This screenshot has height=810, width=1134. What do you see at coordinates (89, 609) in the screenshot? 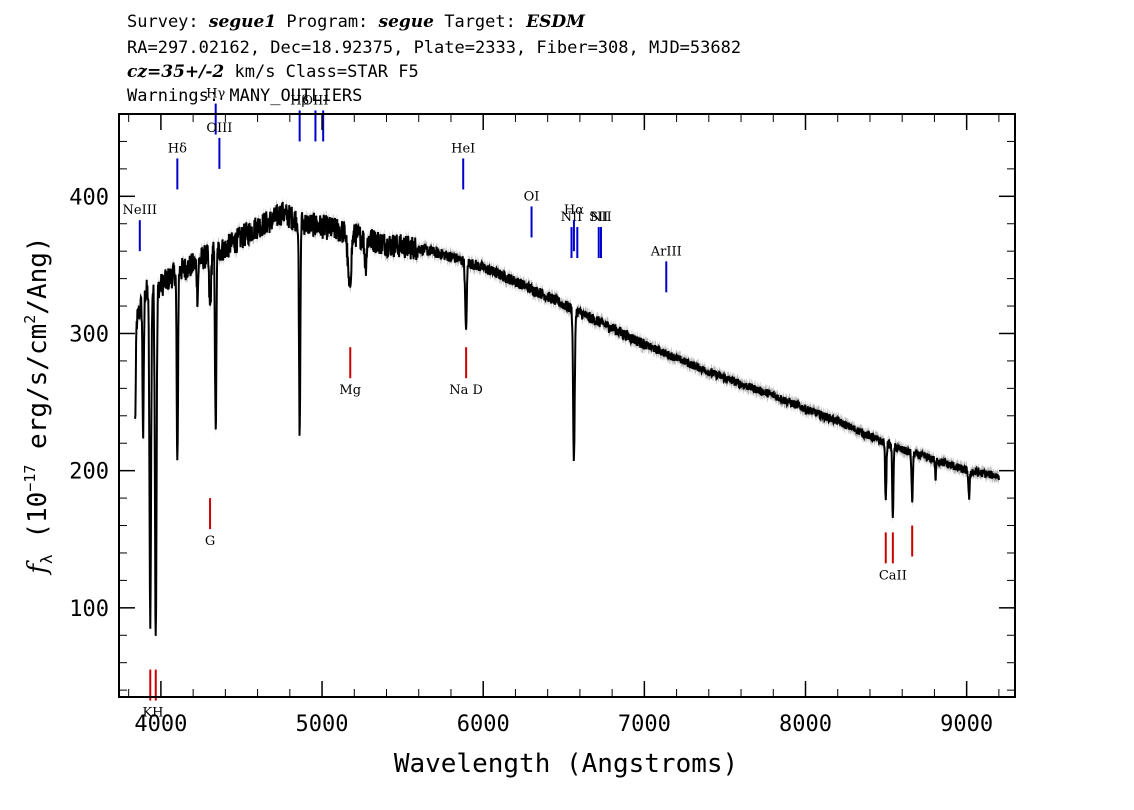
I see `y-tick-label: 100` at bounding box center [89, 609].